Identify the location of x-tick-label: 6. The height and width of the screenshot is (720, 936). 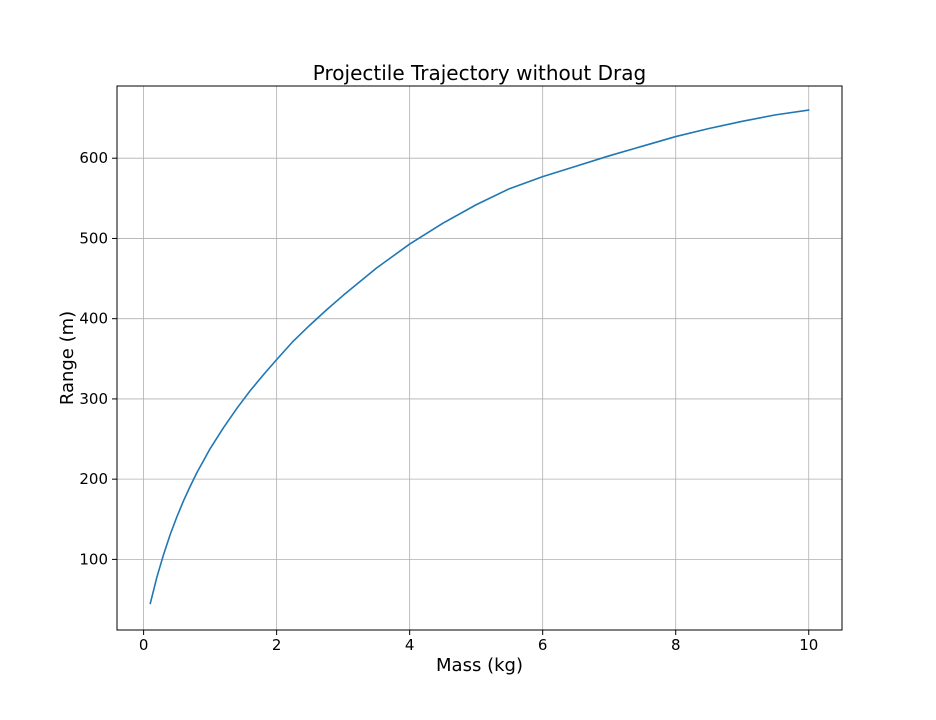
(543, 645).